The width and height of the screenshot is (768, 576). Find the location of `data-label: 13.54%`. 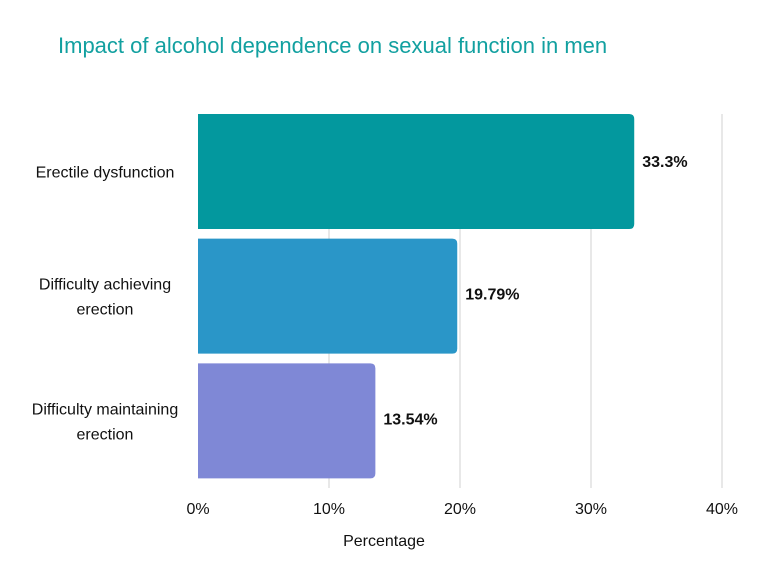

data-label: 13.54% is located at coordinates (410, 419).